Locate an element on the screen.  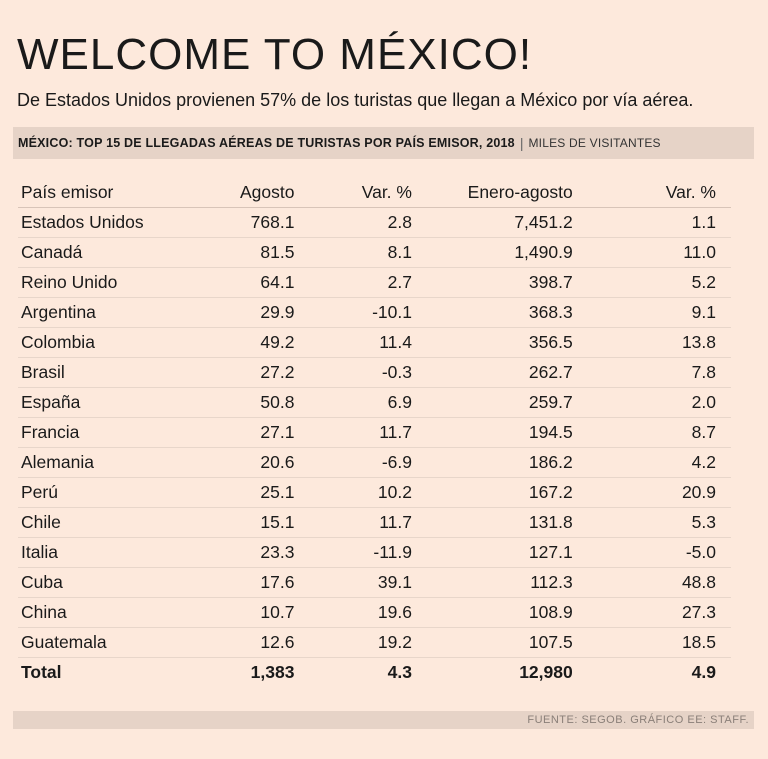
cell-var-august: 6.9 is located at coordinates (353, 402).